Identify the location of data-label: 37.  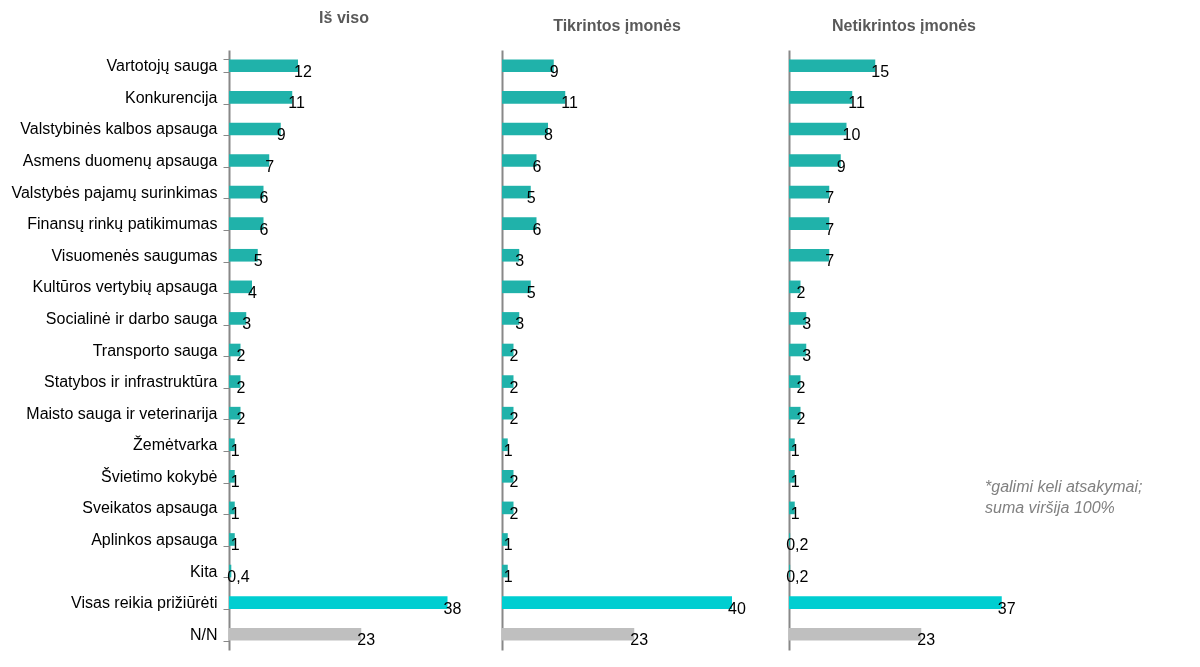
(1006, 608).